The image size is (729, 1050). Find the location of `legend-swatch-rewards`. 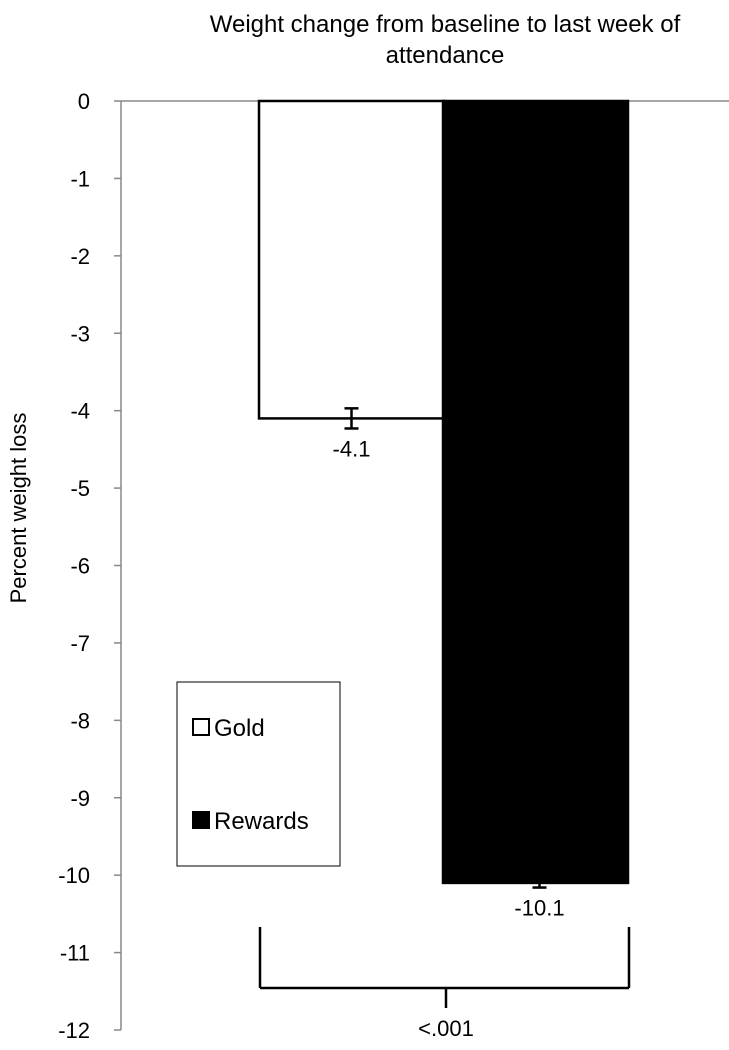

legend-swatch-rewards is located at coordinates (201, 820).